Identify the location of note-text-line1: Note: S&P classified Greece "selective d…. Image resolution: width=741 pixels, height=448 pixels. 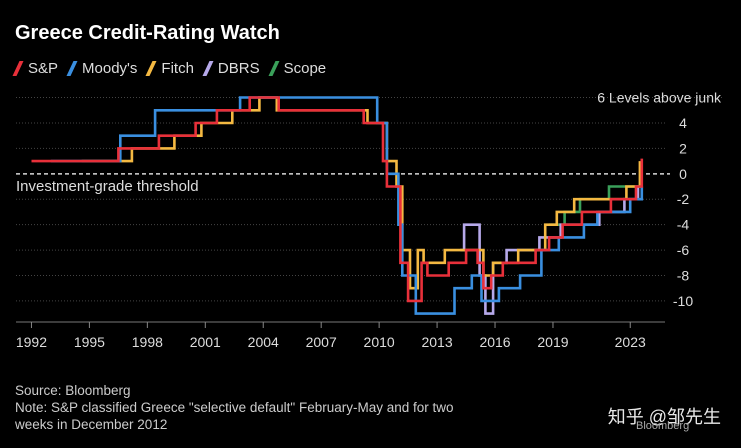
(234, 407).